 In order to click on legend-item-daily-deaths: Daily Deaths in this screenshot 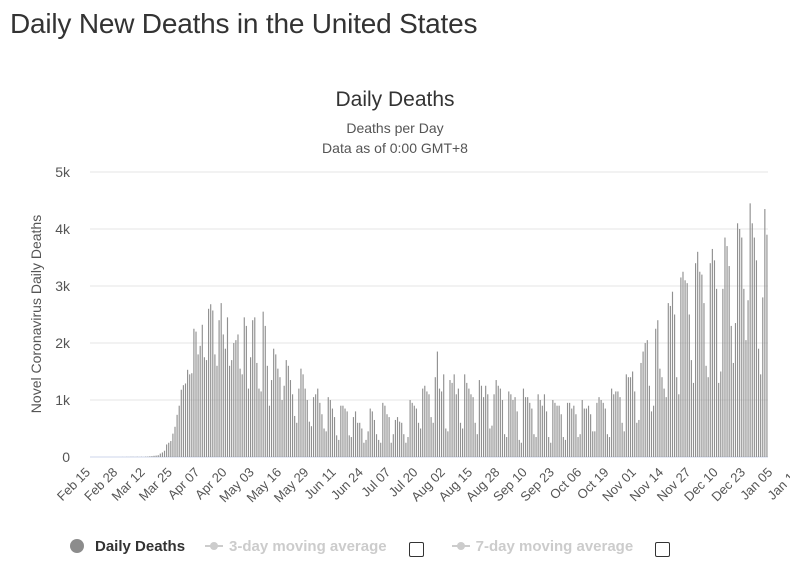, I will do `click(127, 546)`.